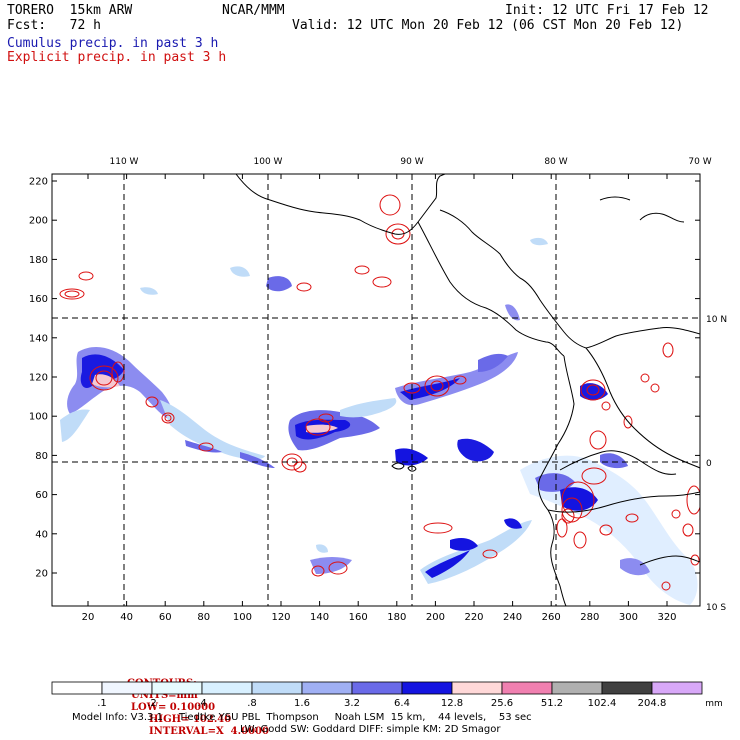 This screenshot has width=740, height=740. I want to click on left-tick-label: 100, so click(38, 417).